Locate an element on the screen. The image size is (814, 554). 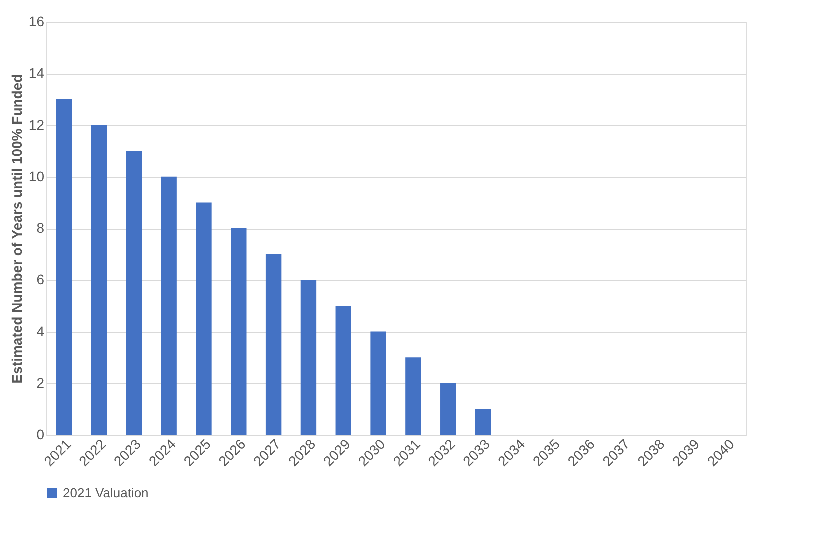
y-tick-label: 2 is located at coordinates (40, 382).